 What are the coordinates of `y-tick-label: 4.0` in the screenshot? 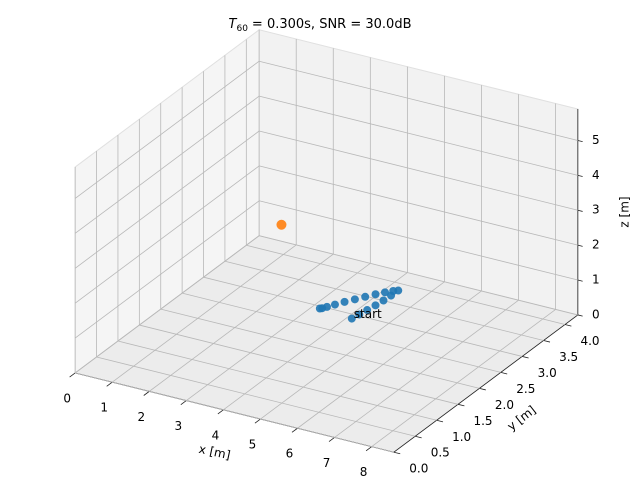 It's located at (589, 341).